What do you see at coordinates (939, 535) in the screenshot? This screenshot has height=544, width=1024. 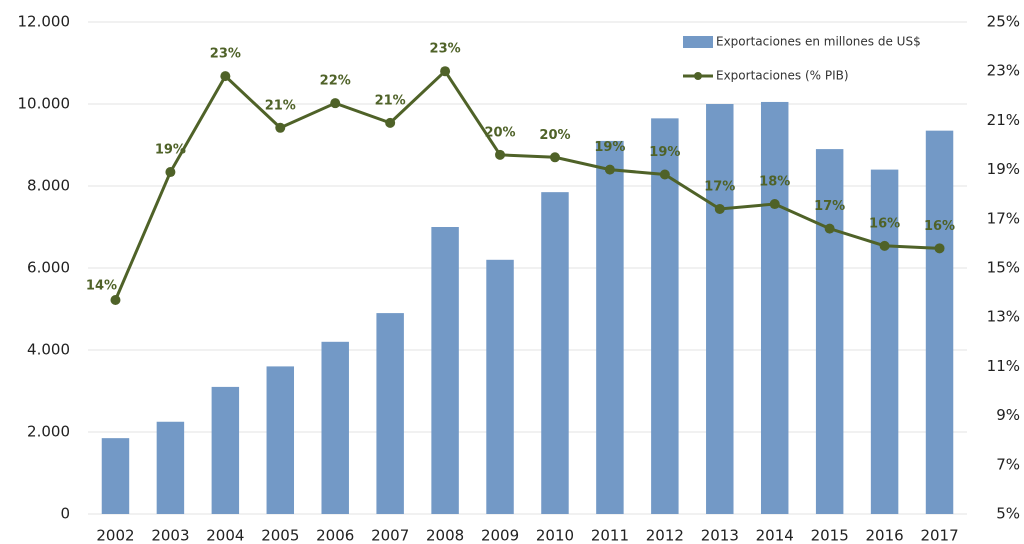 I see `x-tick-label: 2017` at bounding box center [939, 535].